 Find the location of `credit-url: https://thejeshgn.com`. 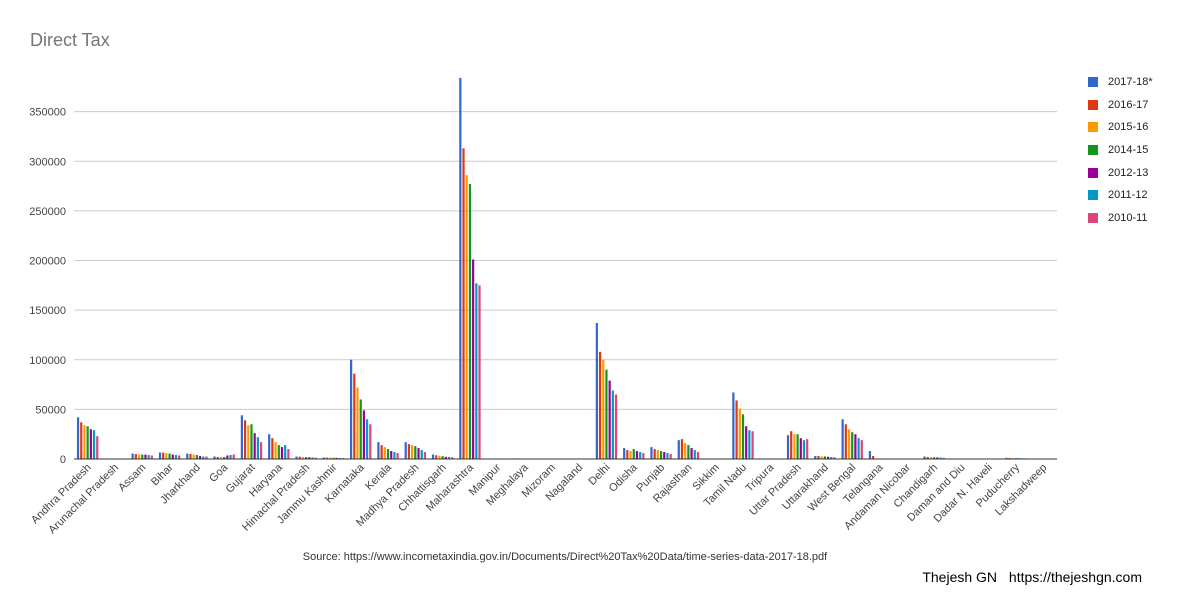

credit-url: https://thejeshgn.com is located at coordinates (1075, 577).